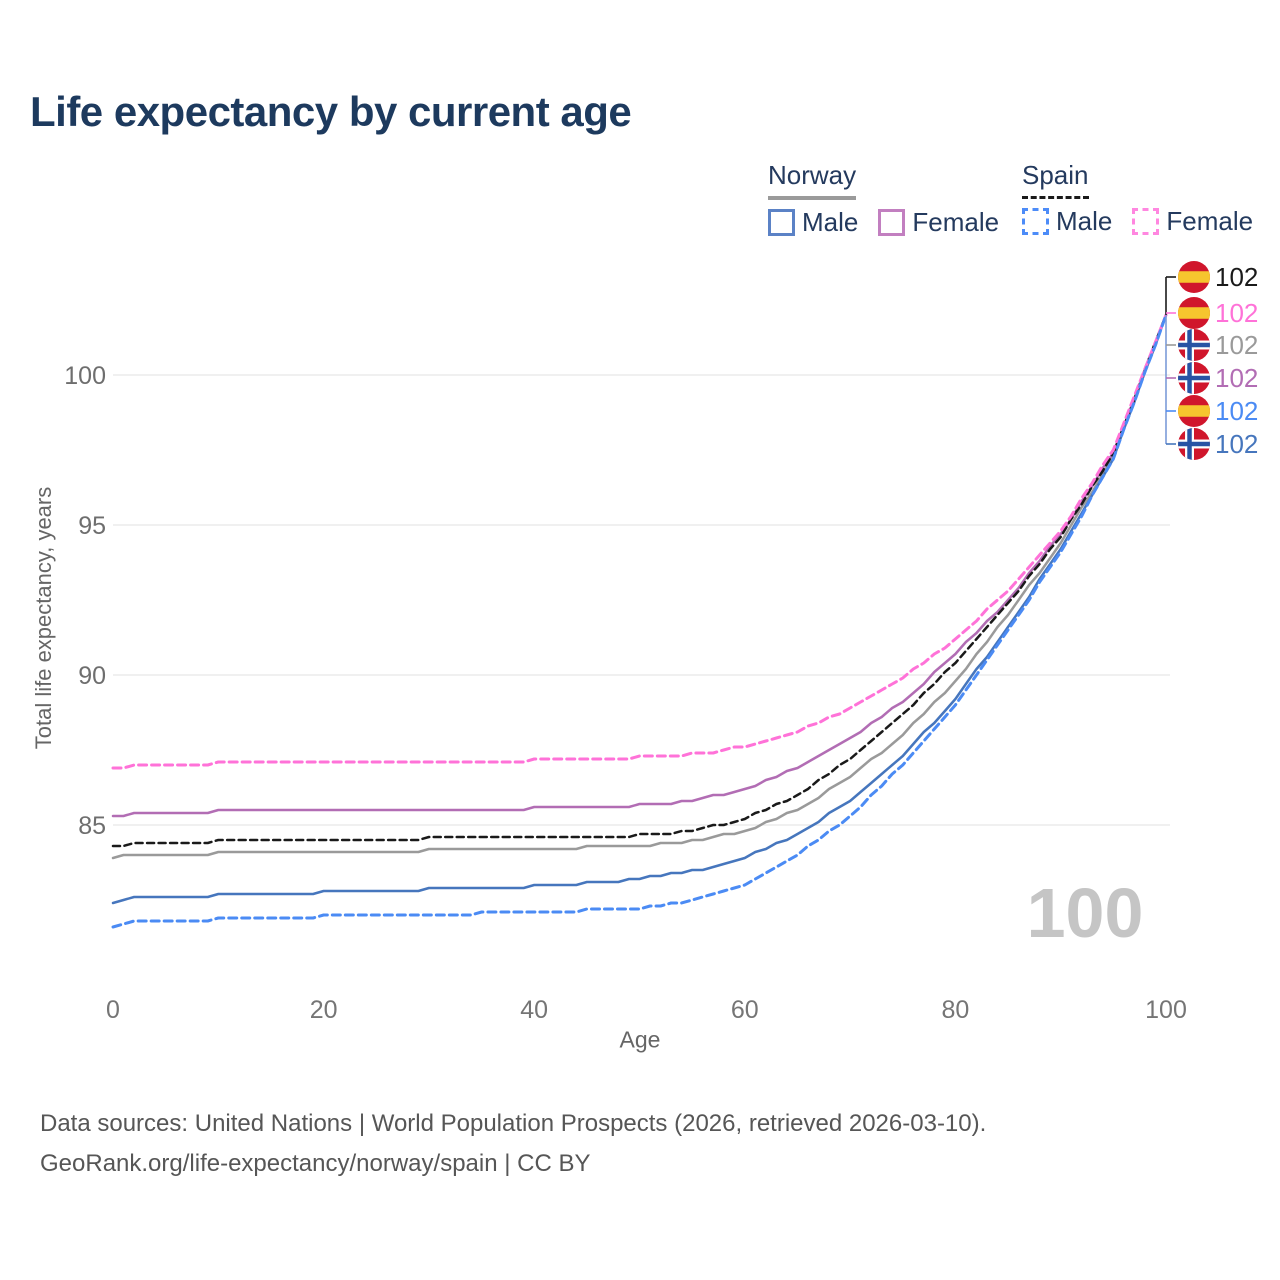 The height and width of the screenshot is (1280, 1280). I want to click on x-tick-label: 40, so click(534, 1010).